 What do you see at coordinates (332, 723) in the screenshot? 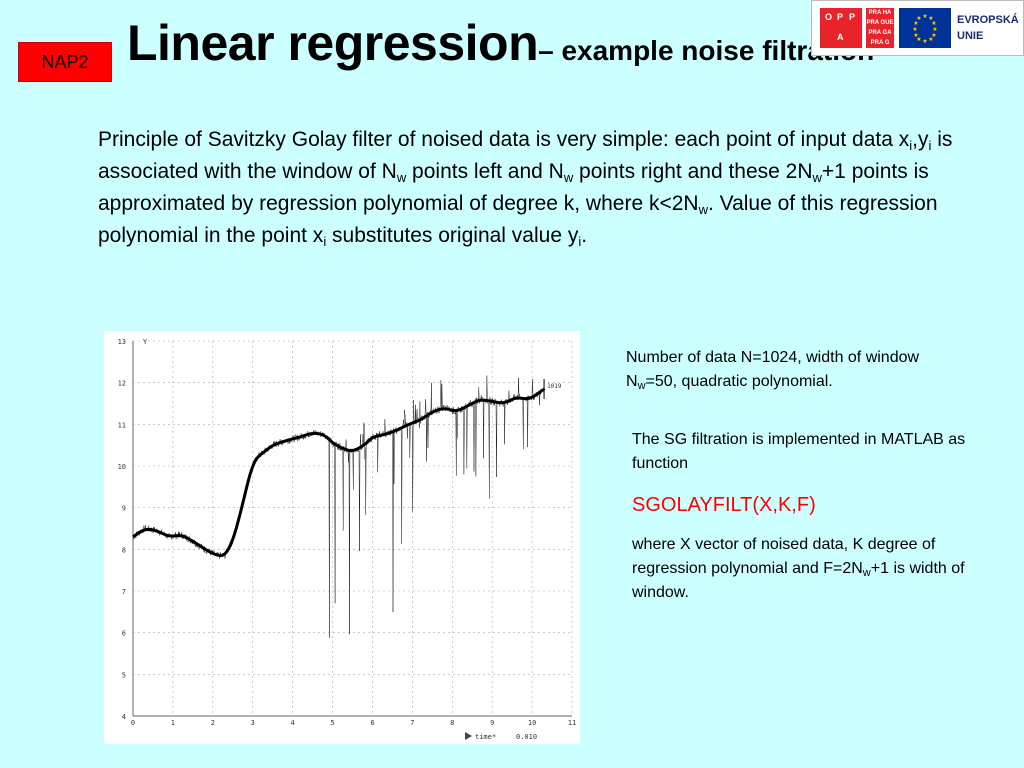
I see `x-tick-label: 5` at bounding box center [332, 723].